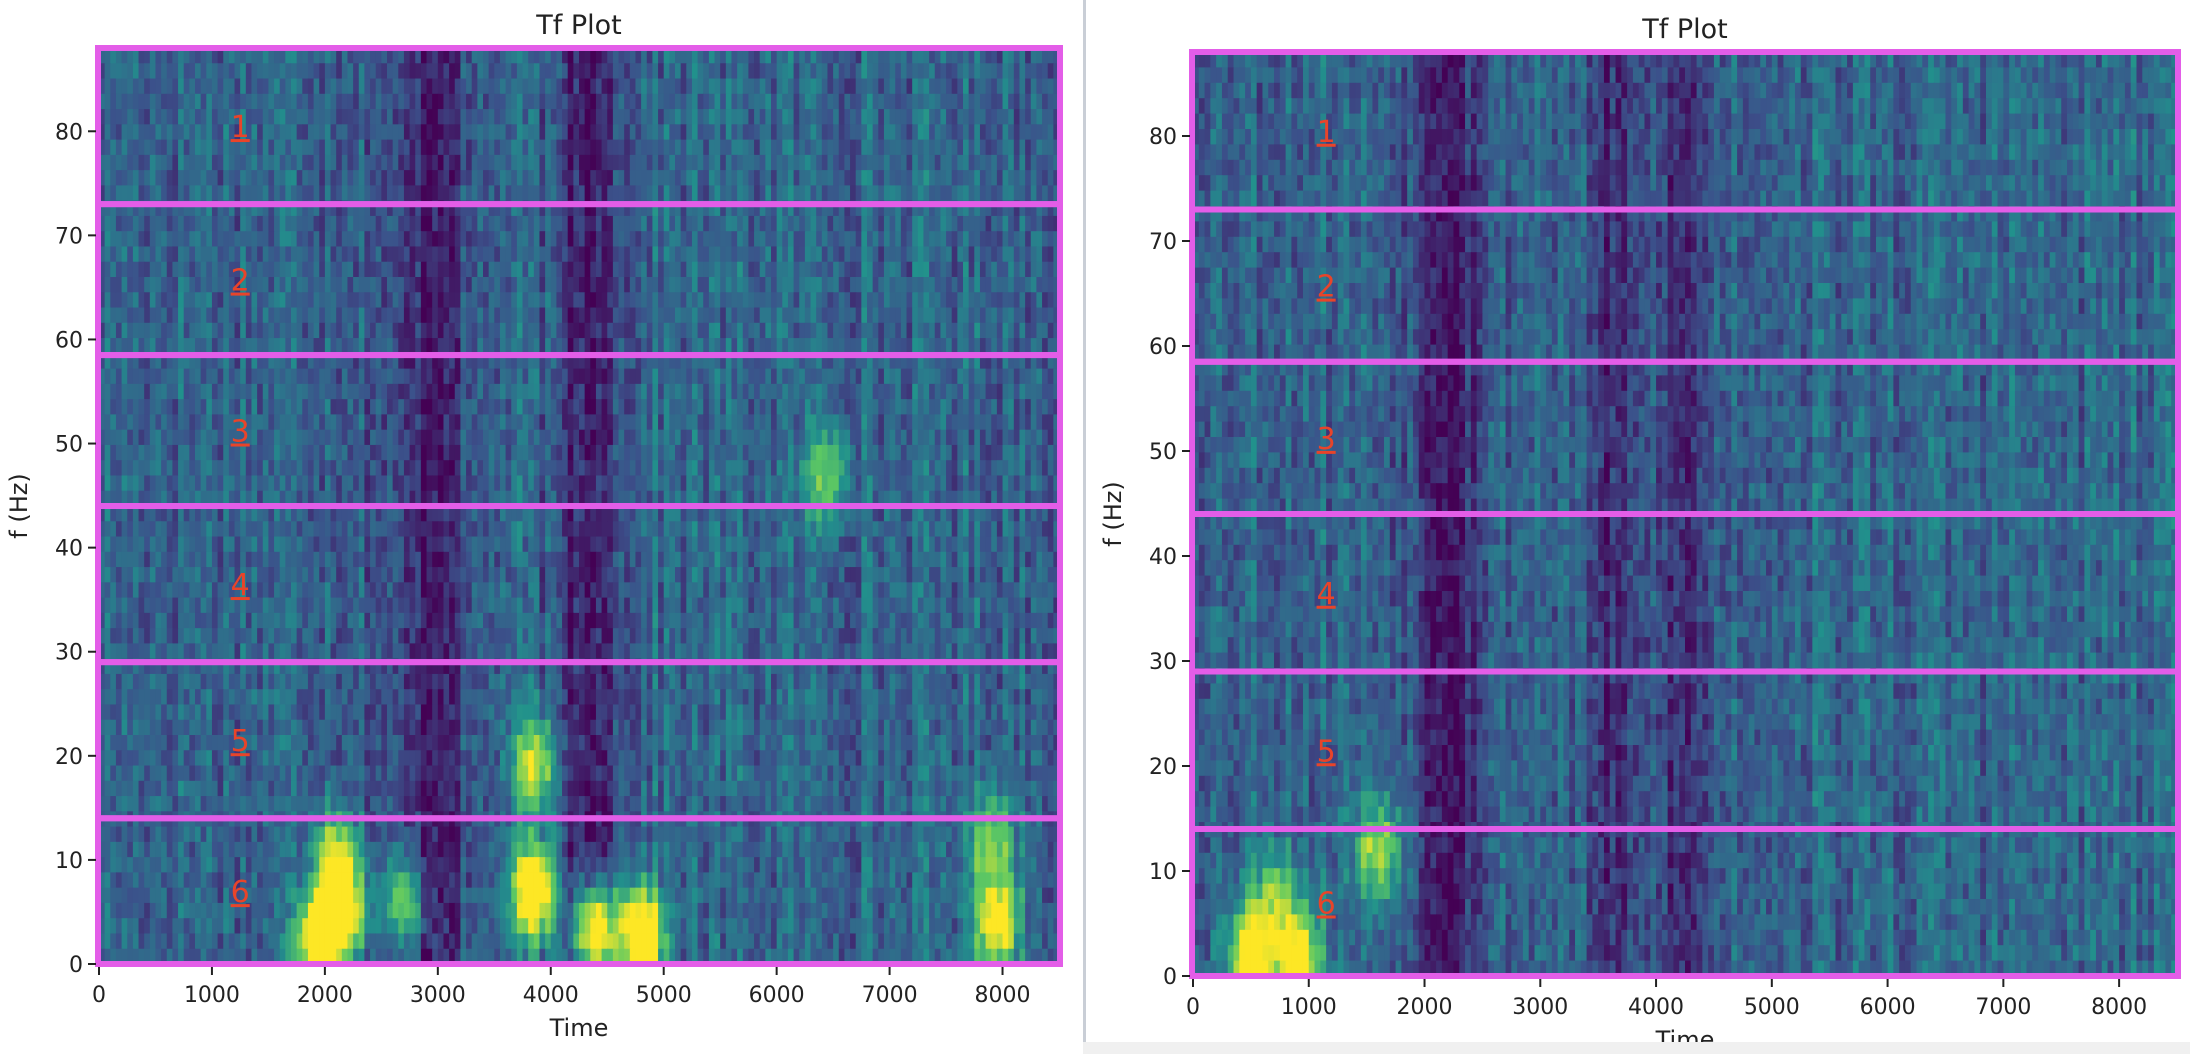 The height and width of the screenshot is (1054, 2190). Describe the element at coordinates (579, 1028) in the screenshot. I see `x-axis-label: Time` at that location.